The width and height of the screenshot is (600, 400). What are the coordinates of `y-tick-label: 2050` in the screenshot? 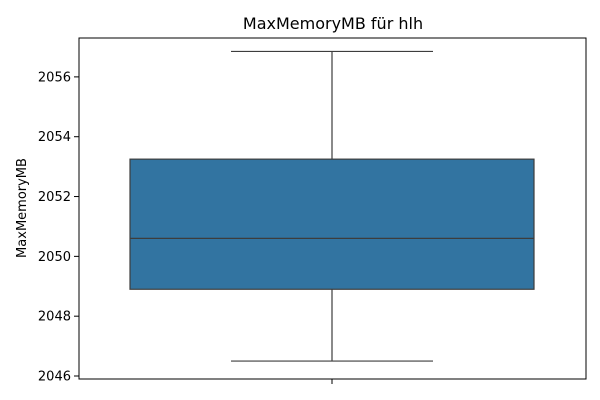 It's located at (54, 257).